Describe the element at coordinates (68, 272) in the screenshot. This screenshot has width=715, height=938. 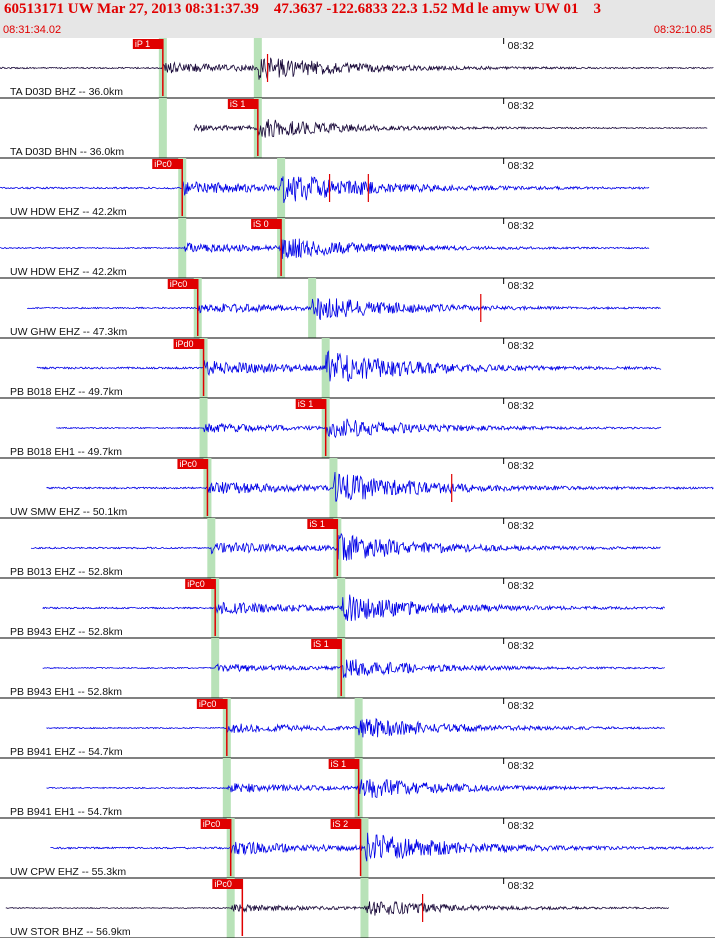
I see `station-label-3: UW HDW EHZ -- 42.2km` at that location.